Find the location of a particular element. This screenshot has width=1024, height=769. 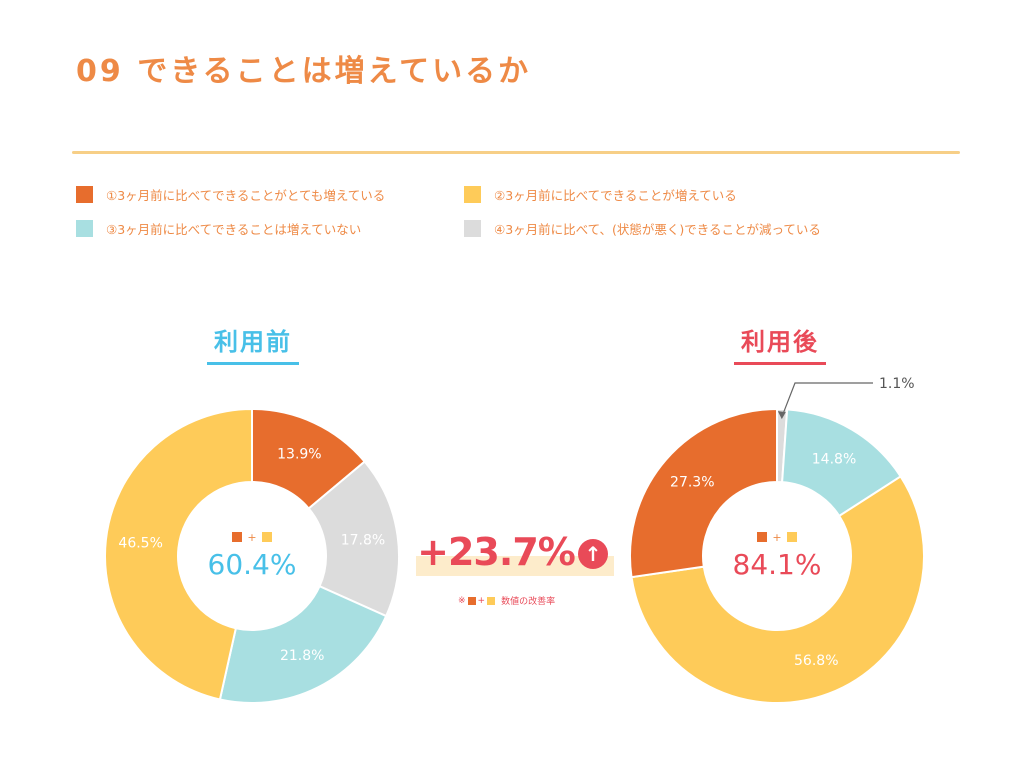

arrow-up-icon: ↑ is located at coordinates (593, 554).